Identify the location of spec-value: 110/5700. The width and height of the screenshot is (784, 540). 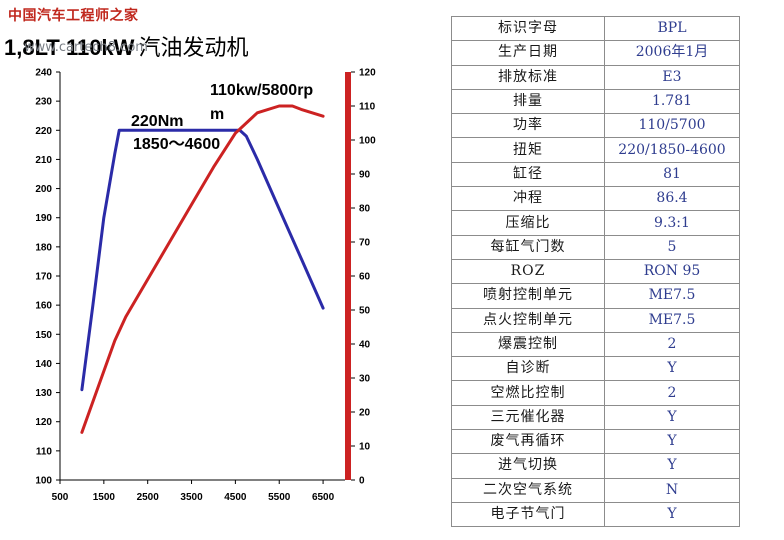
(672, 126).